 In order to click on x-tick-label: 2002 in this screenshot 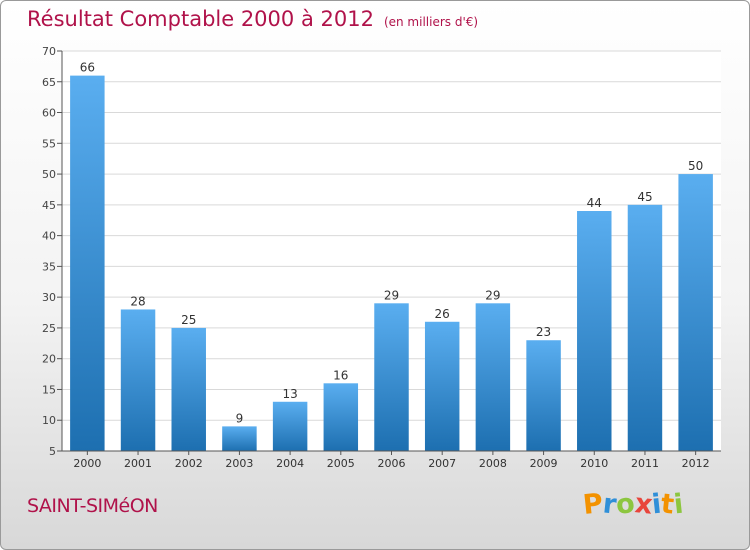, I will do `click(189, 463)`.